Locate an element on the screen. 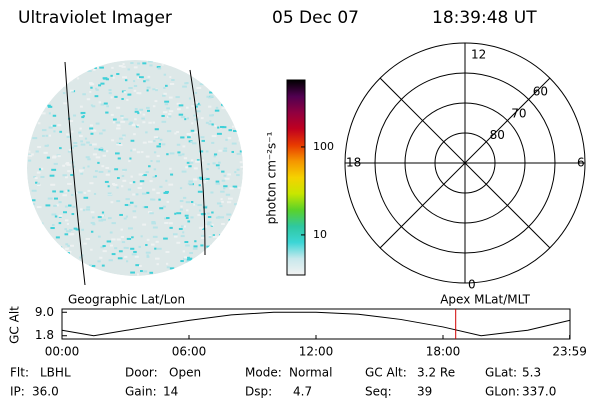 This screenshot has width=600, height=400. info-label: GC Alt: is located at coordinates (386, 373).